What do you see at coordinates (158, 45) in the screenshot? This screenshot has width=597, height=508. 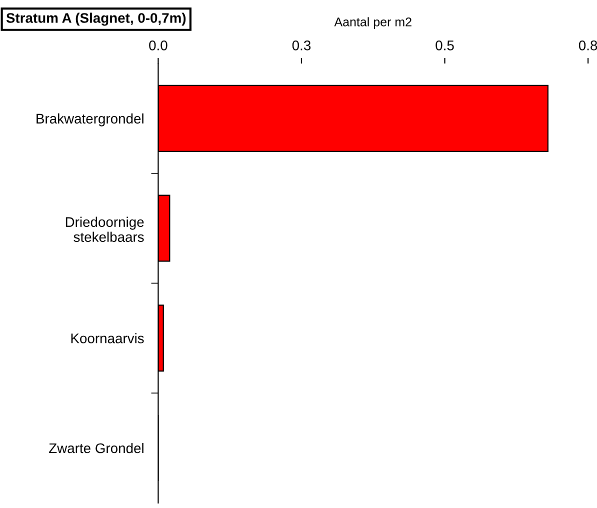 I see `x-tick-label: 0.0` at bounding box center [158, 45].